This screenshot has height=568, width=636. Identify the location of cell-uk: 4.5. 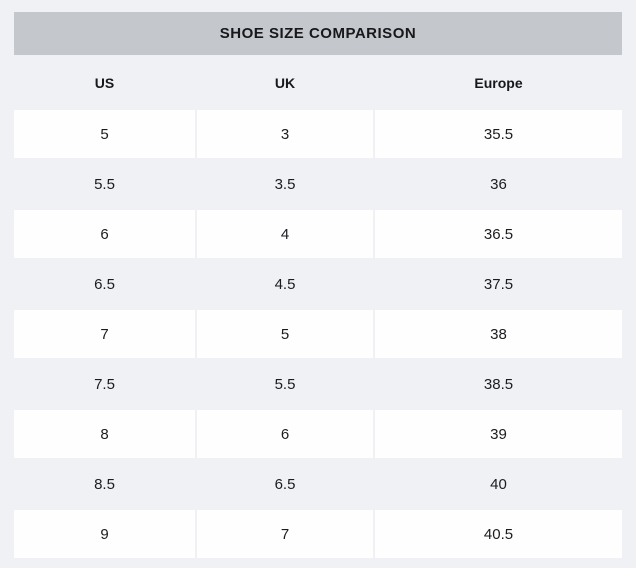
(285, 284).